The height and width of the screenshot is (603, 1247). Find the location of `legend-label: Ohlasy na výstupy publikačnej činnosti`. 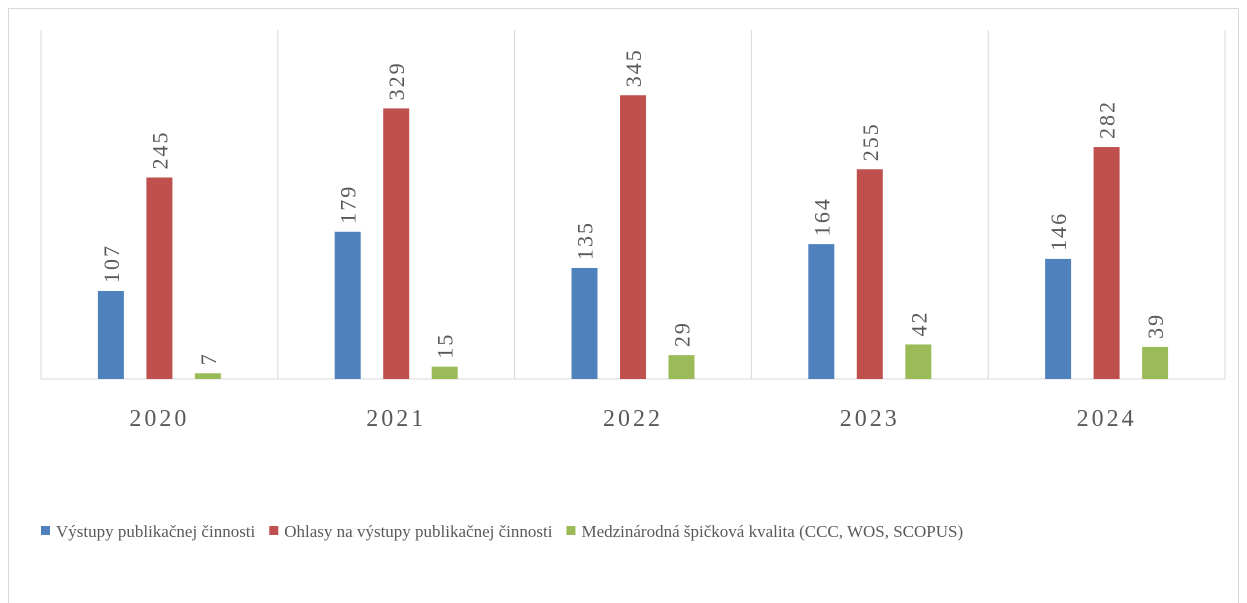

legend-label: Ohlasy na výstupy publikačnej činnosti is located at coordinates (418, 531).